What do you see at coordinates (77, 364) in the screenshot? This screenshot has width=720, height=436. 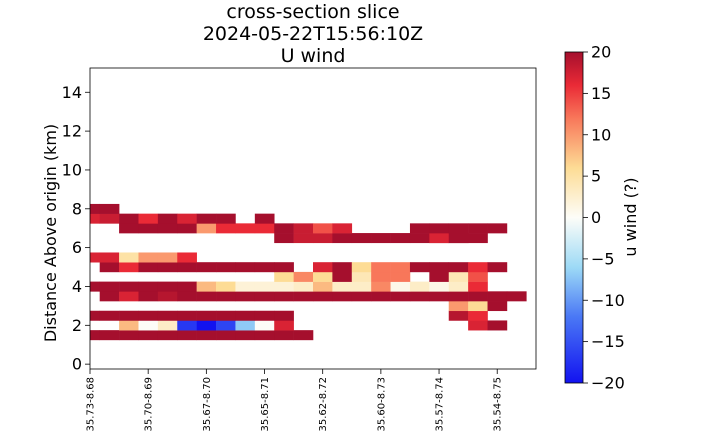 I see `y-tick-label: 0` at bounding box center [77, 364].